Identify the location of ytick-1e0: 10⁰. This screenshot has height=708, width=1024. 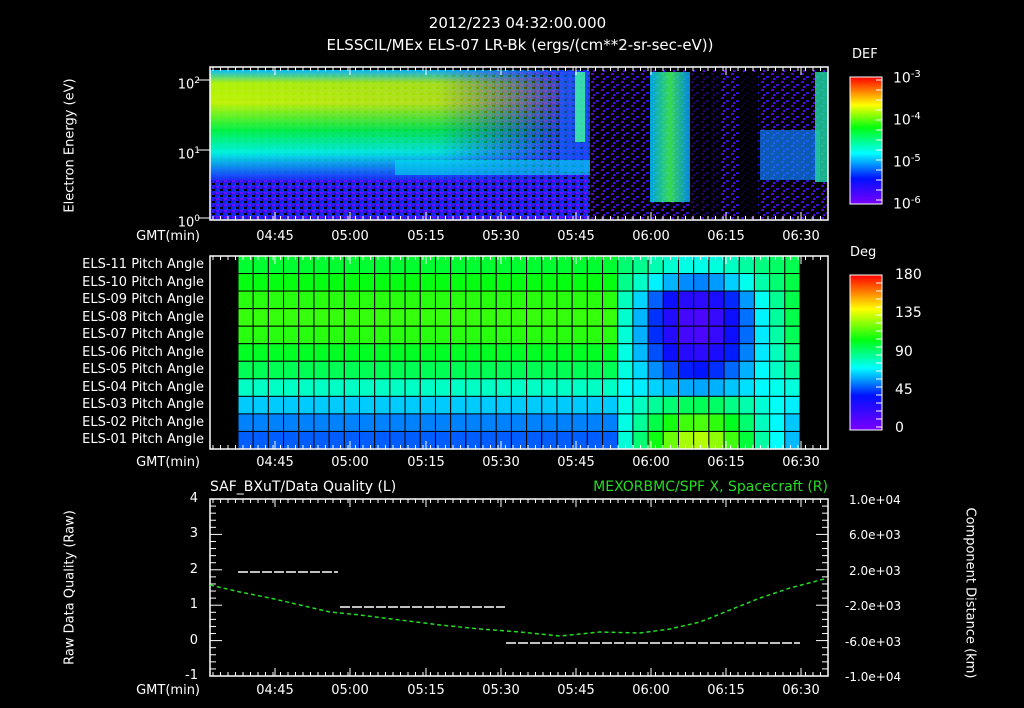
(188, 222).